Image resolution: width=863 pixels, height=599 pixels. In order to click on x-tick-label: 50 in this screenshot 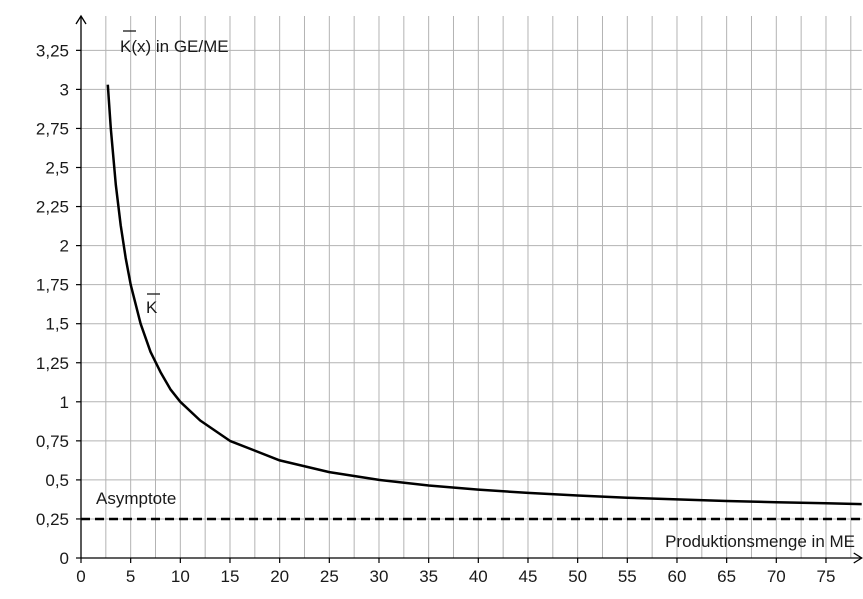, I will do `click(577, 576)`.